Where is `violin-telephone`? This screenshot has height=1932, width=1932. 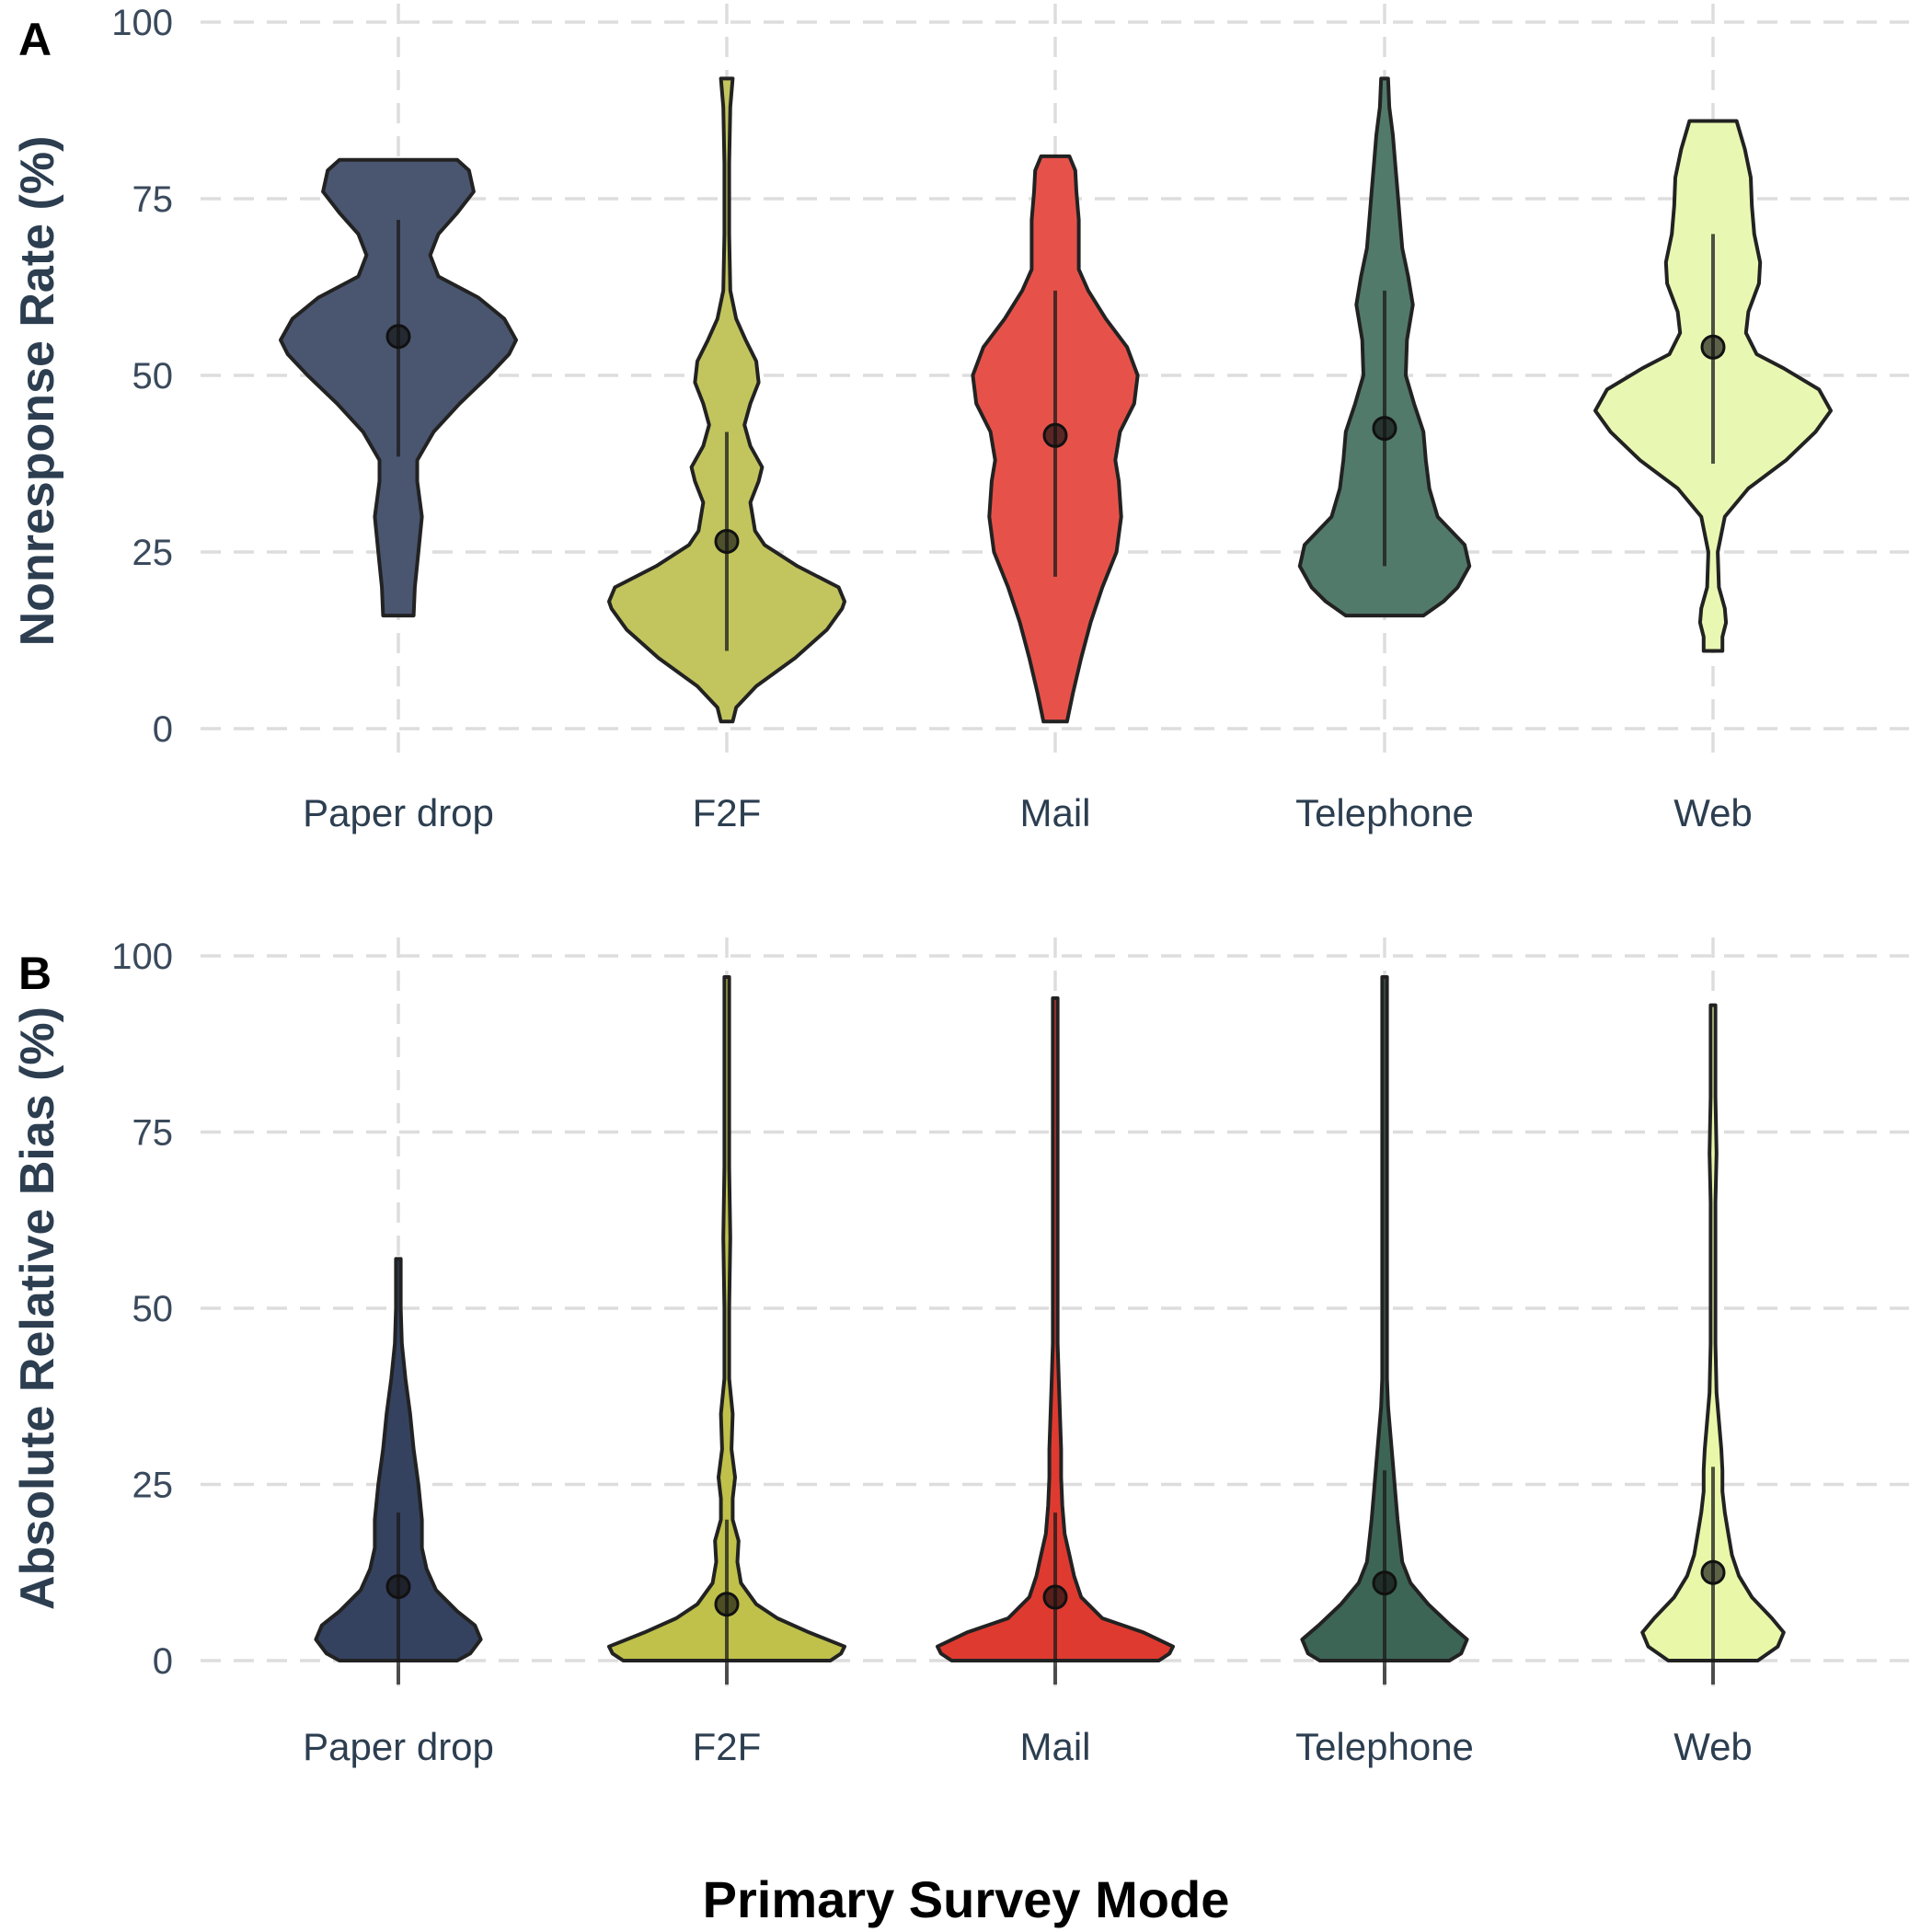
violin-telephone is located at coordinates (1384, 1318).